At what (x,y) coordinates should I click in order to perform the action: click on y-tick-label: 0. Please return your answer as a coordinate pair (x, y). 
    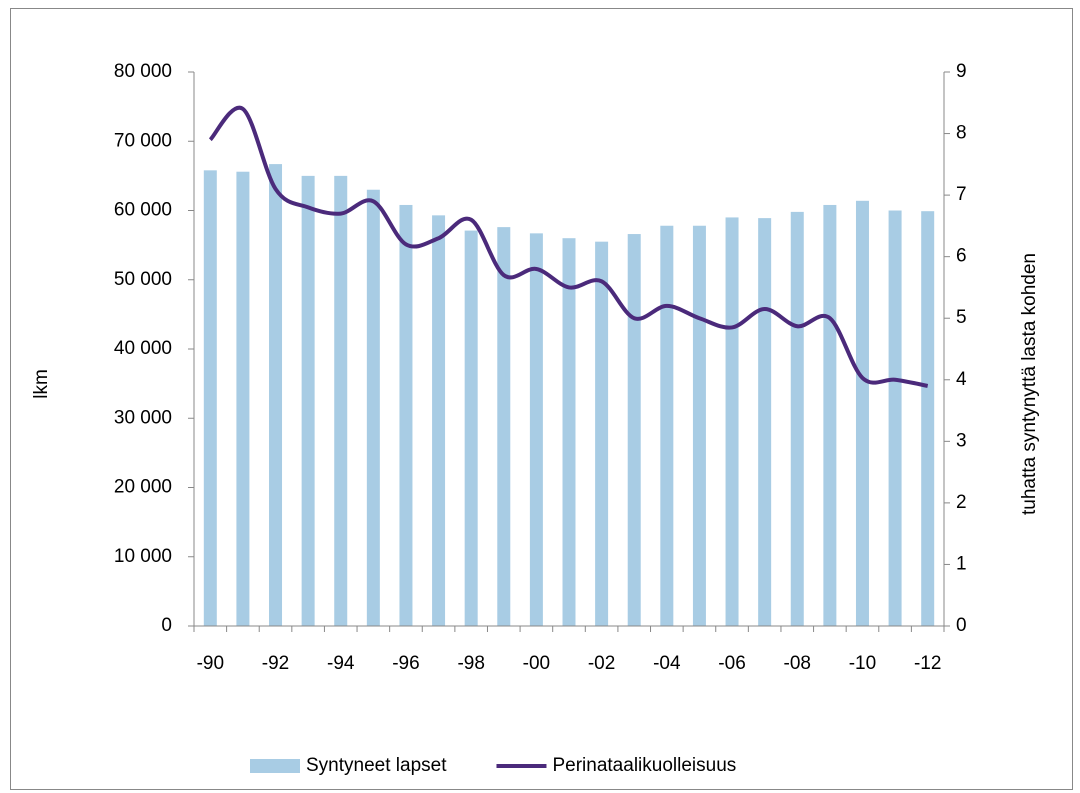
    Looking at the image, I should click on (166, 625).